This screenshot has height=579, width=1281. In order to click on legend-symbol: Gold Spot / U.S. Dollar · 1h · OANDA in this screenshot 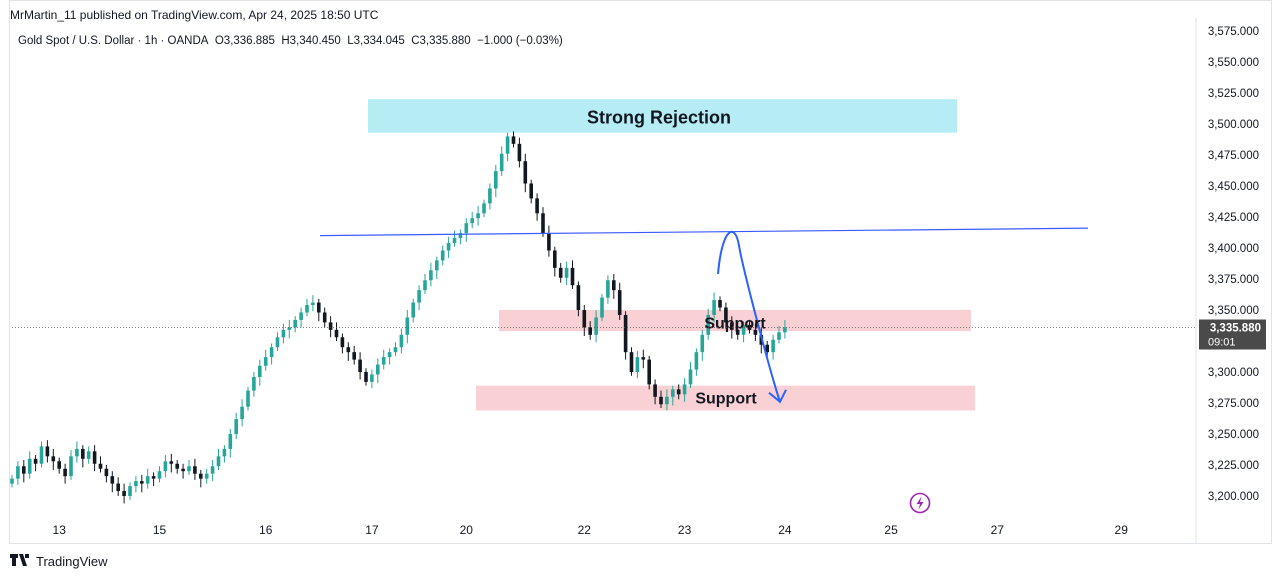, I will do `click(113, 41)`.